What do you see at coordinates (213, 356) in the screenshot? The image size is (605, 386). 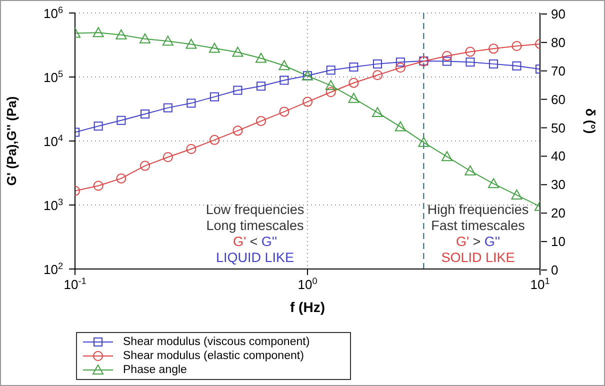 I see `legend-label: Shear modulus (elastic component)` at bounding box center [213, 356].